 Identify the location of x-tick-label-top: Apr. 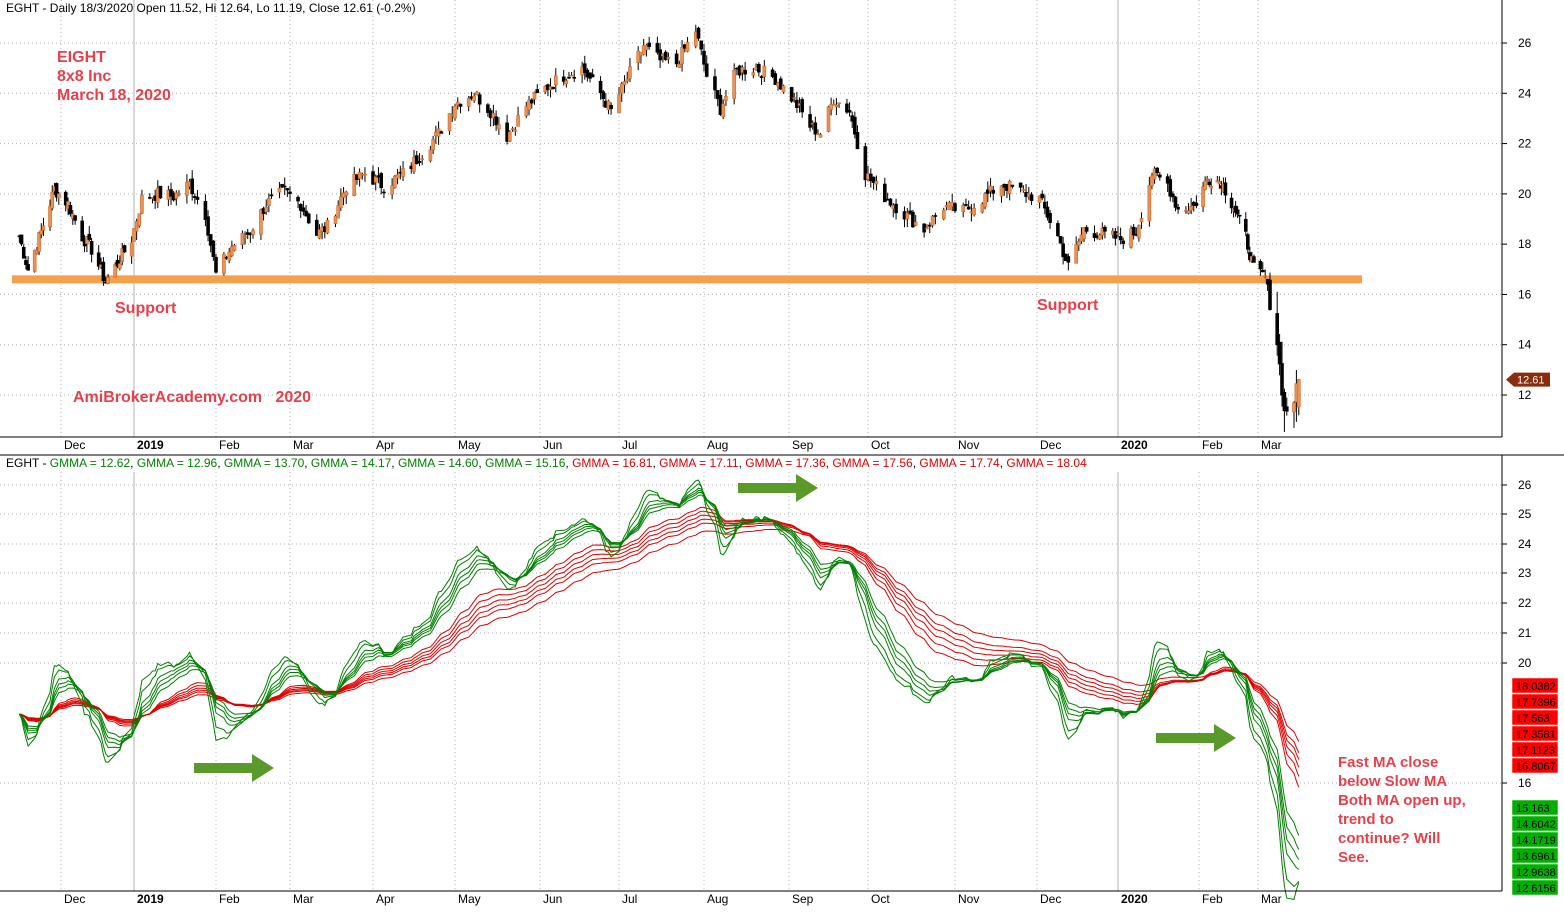
(385, 445).